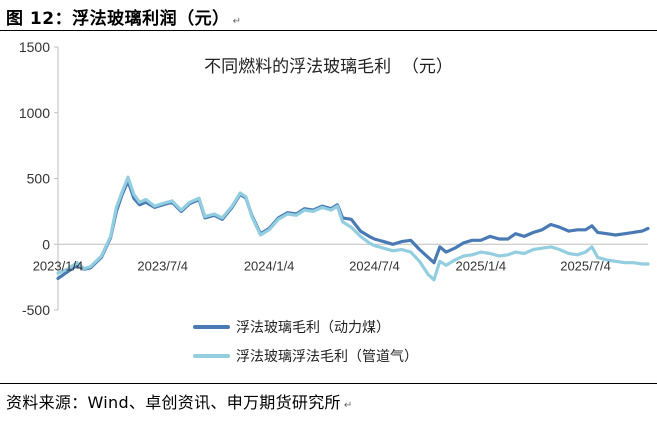 The height and width of the screenshot is (421, 657). Describe the element at coordinates (269, 265) in the screenshot. I see `x-tick-label: 2024/1/4` at that location.